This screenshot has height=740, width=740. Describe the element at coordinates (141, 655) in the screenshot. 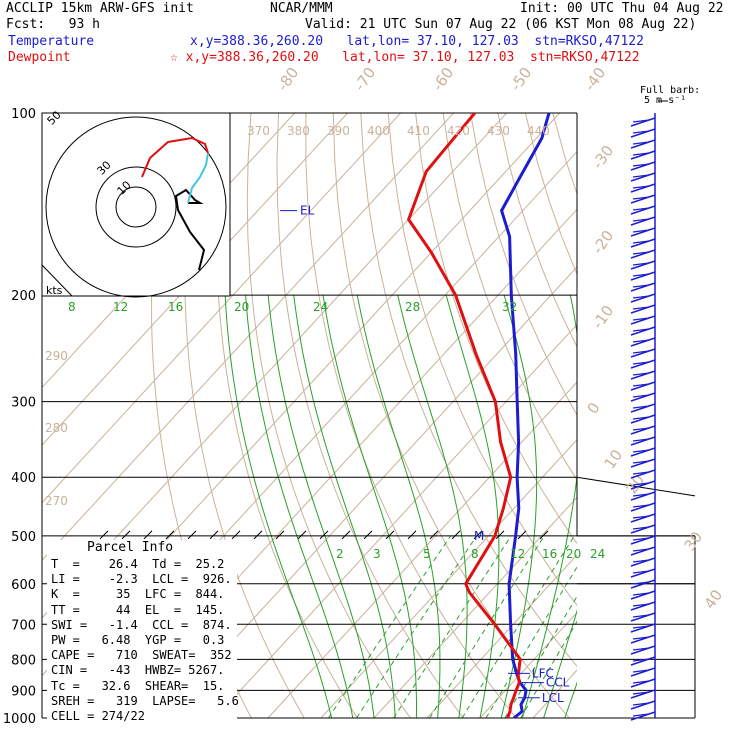

I see `parcel-info-row: CAPE = 710 SWEAT= 352` at that location.